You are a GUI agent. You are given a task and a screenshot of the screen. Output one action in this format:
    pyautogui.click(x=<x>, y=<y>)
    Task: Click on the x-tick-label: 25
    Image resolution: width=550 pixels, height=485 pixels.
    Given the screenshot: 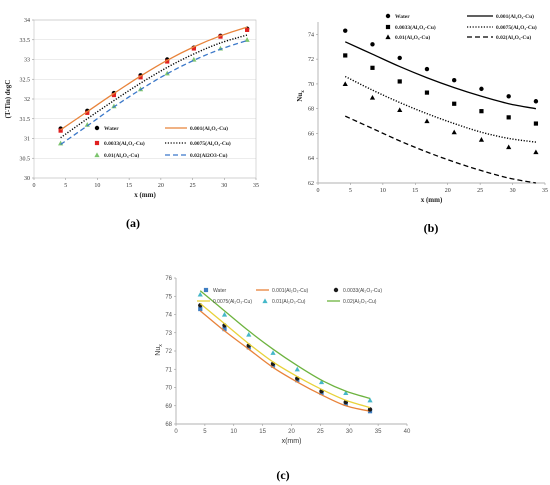 What is the action you would take?
    pyautogui.click(x=193, y=186)
    